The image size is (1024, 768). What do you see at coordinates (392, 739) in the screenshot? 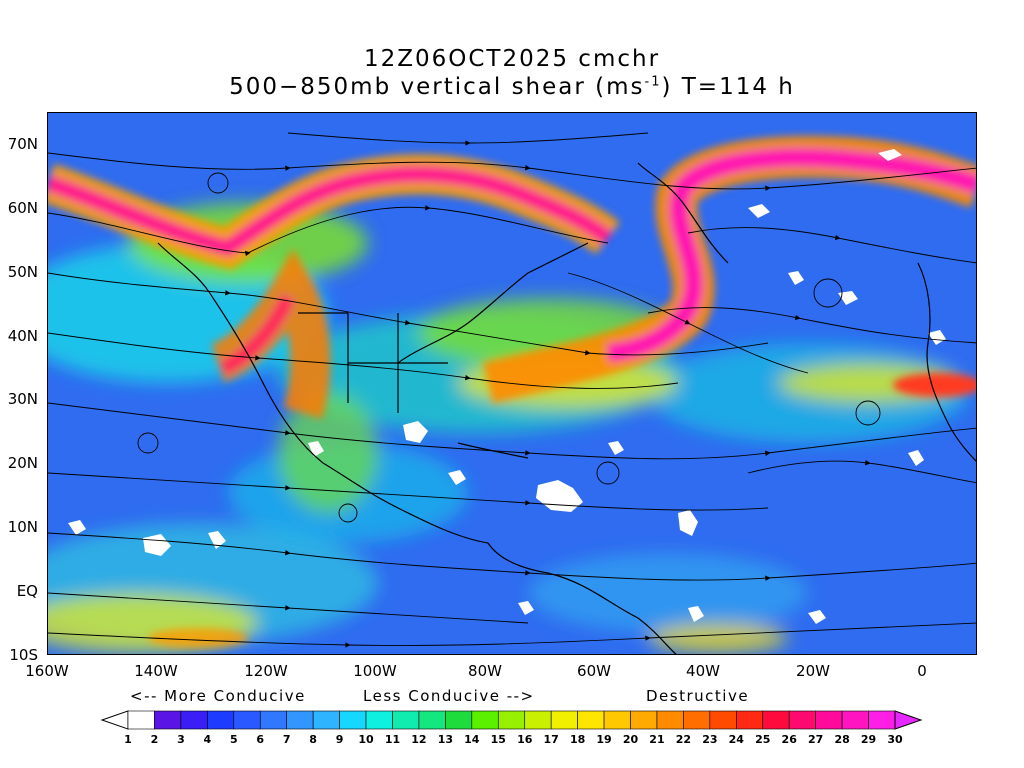
I see `colorbar-label: 11` at bounding box center [392, 739].